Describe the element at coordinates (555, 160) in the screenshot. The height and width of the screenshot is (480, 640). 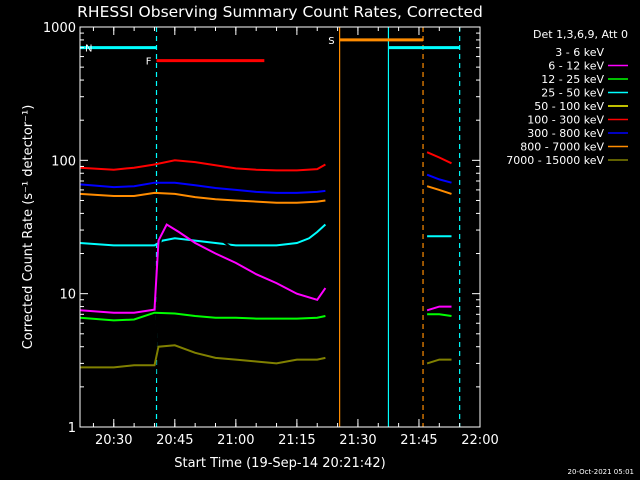
I see `legend-label: 7000 - 15000 keV` at that location.